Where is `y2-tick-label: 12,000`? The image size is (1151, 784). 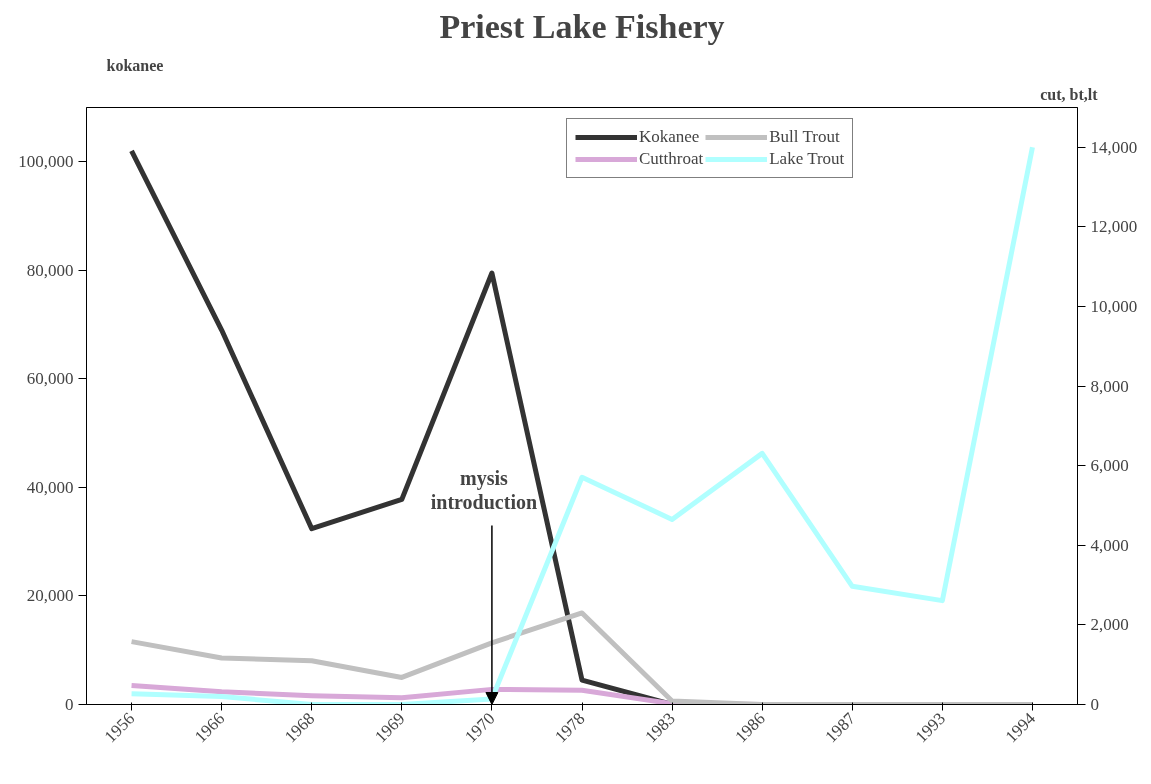 y2-tick-label: 12,000 is located at coordinates (1114, 227).